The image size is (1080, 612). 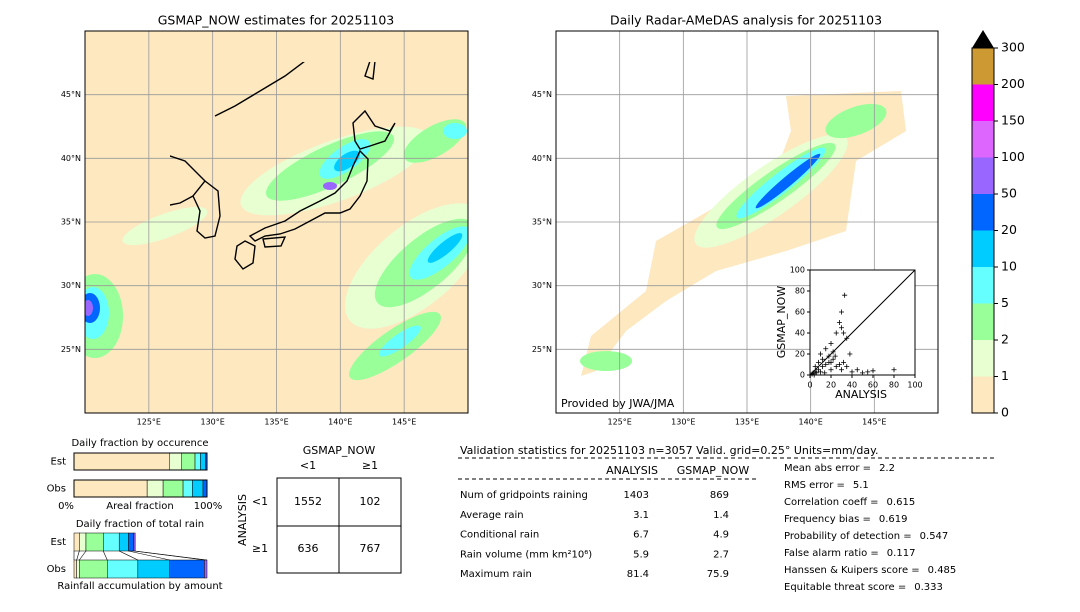 What do you see at coordinates (618, 403) in the screenshot?
I see `credit: Provided by JWA/JMA` at bounding box center [618, 403].